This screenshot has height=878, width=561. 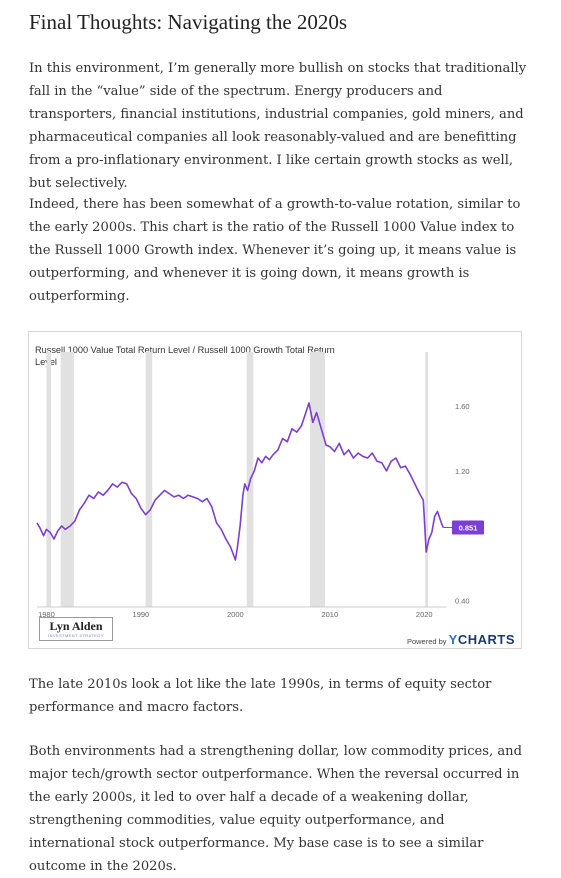 What do you see at coordinates (235, 614) in the screenshot?
I see `x-tick-label: 2000` at bounding box center [235, 614].